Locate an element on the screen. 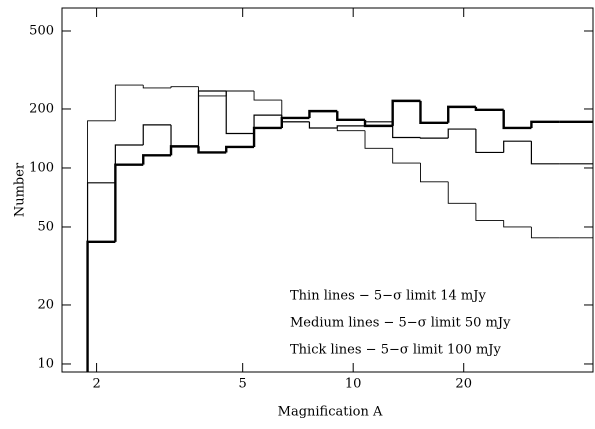 This screenshot has width=595, height=429. y-tick-label: 500 is located at coordinates (41, 30).